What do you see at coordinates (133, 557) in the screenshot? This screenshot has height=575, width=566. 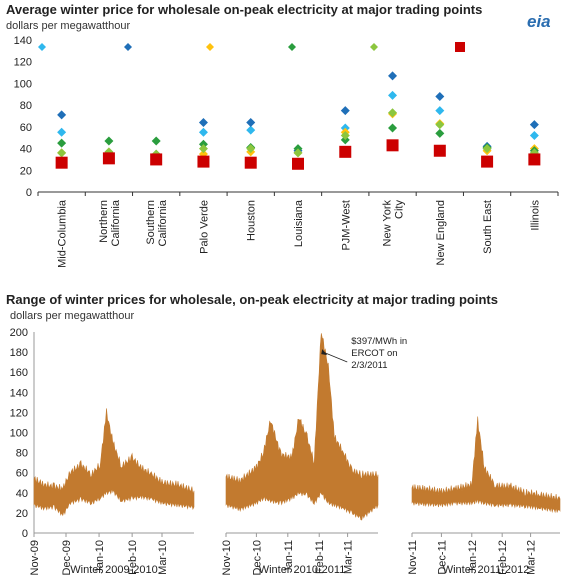 I see `panel-x-tick: Feb-10` at bounding box center [133, 557].